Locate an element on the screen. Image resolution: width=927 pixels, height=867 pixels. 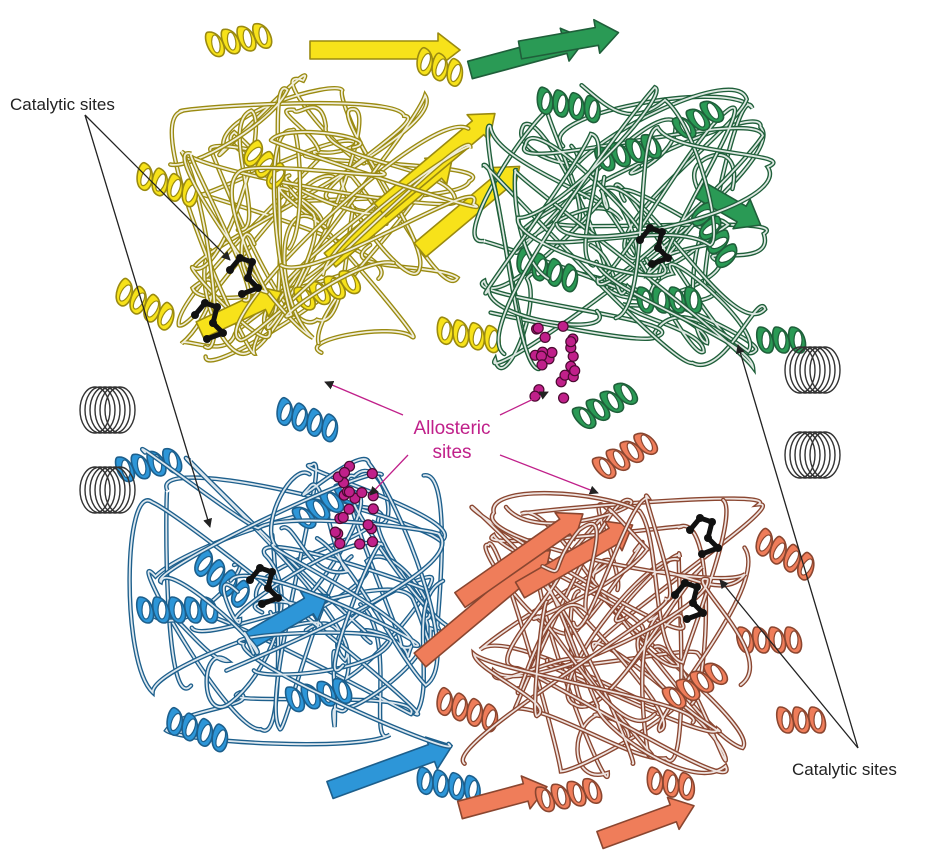
catalytic-arrow-top-left-a is located at coordinates (148, 321).